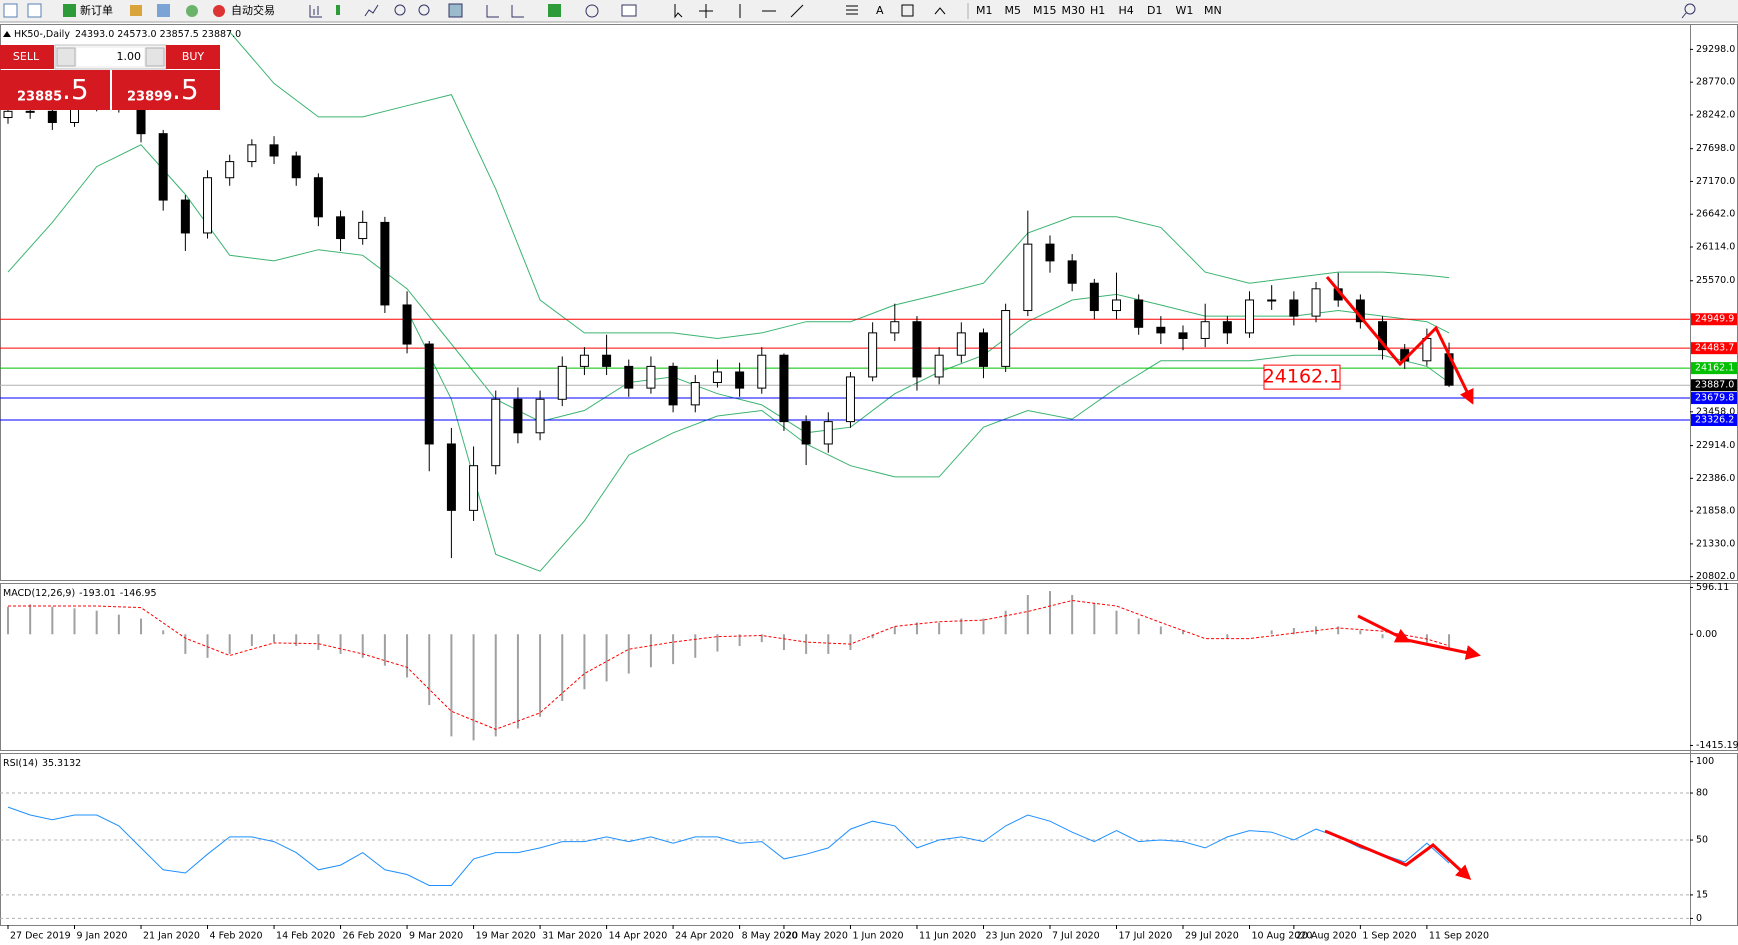 This screenshot has height=945, width=1738. Describe the element at coordinates (66, 57) in the screenshot. I see `lot-decrease` at that location.